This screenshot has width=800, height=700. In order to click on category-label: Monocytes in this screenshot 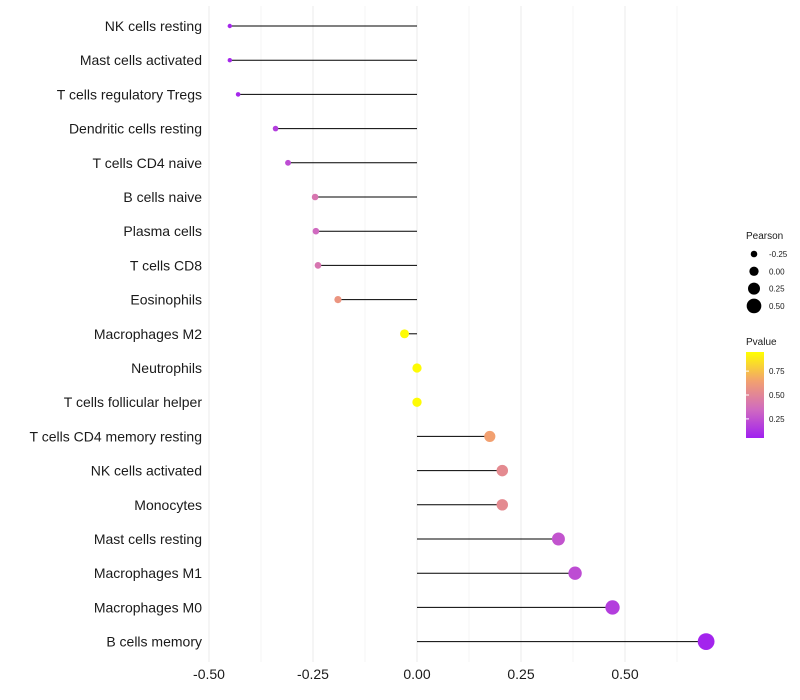, I will do `click(168, 505)`.